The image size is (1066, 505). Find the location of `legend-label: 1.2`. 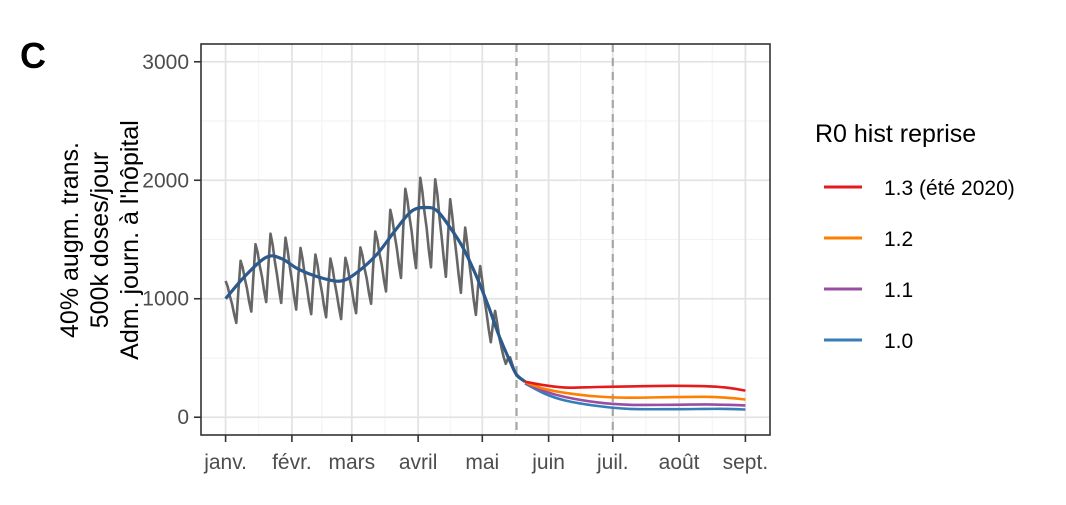

legend-label: 1.2 is located at coordinates (898, 239).